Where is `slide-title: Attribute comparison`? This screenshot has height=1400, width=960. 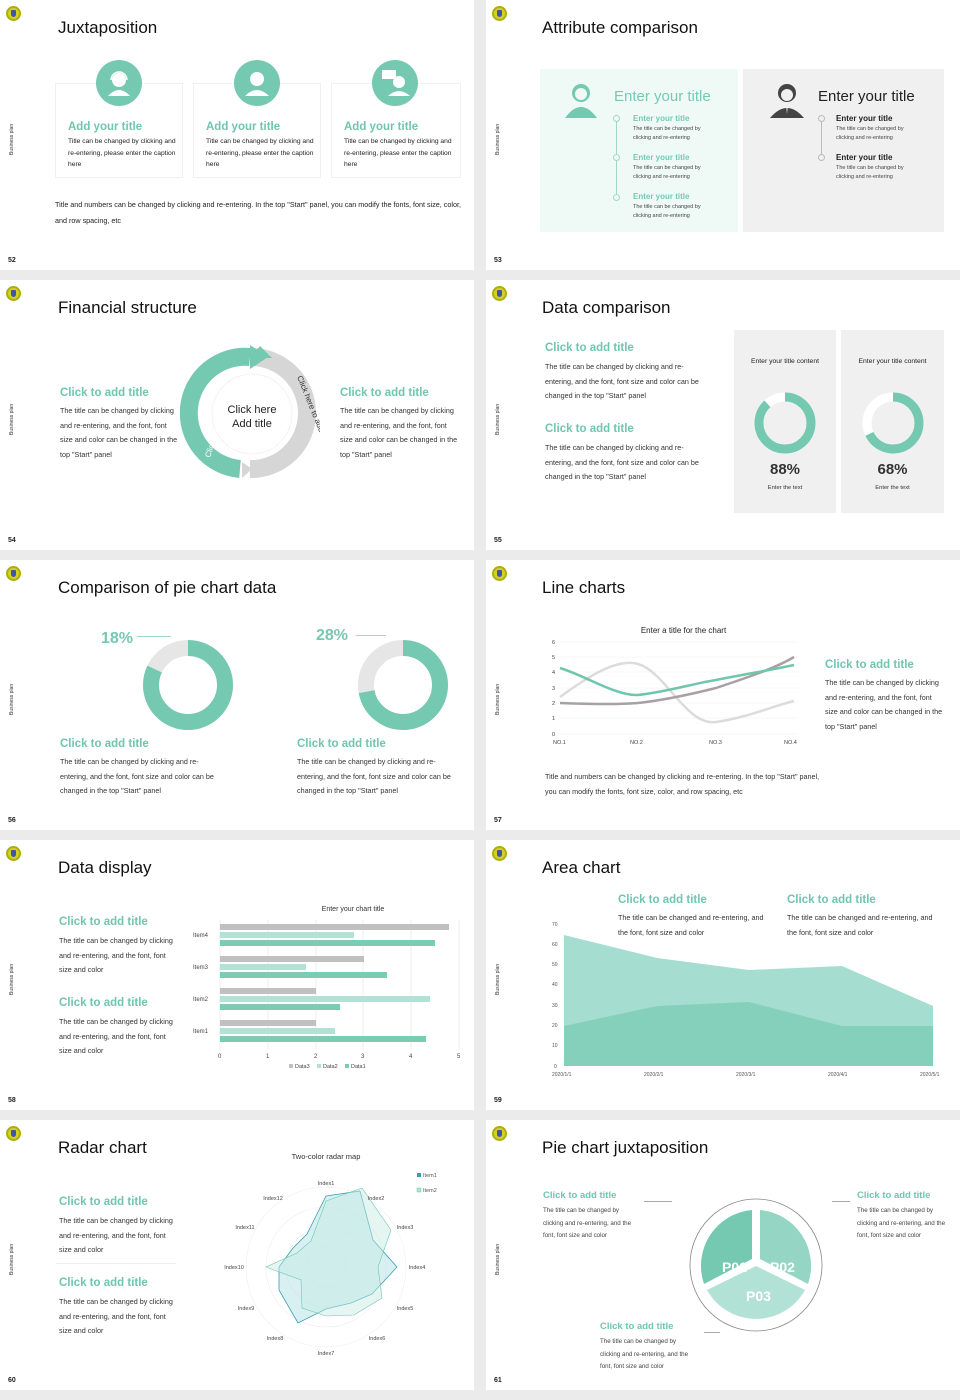 slide-title: Attribute comparison is located at coordinates (620, 27).